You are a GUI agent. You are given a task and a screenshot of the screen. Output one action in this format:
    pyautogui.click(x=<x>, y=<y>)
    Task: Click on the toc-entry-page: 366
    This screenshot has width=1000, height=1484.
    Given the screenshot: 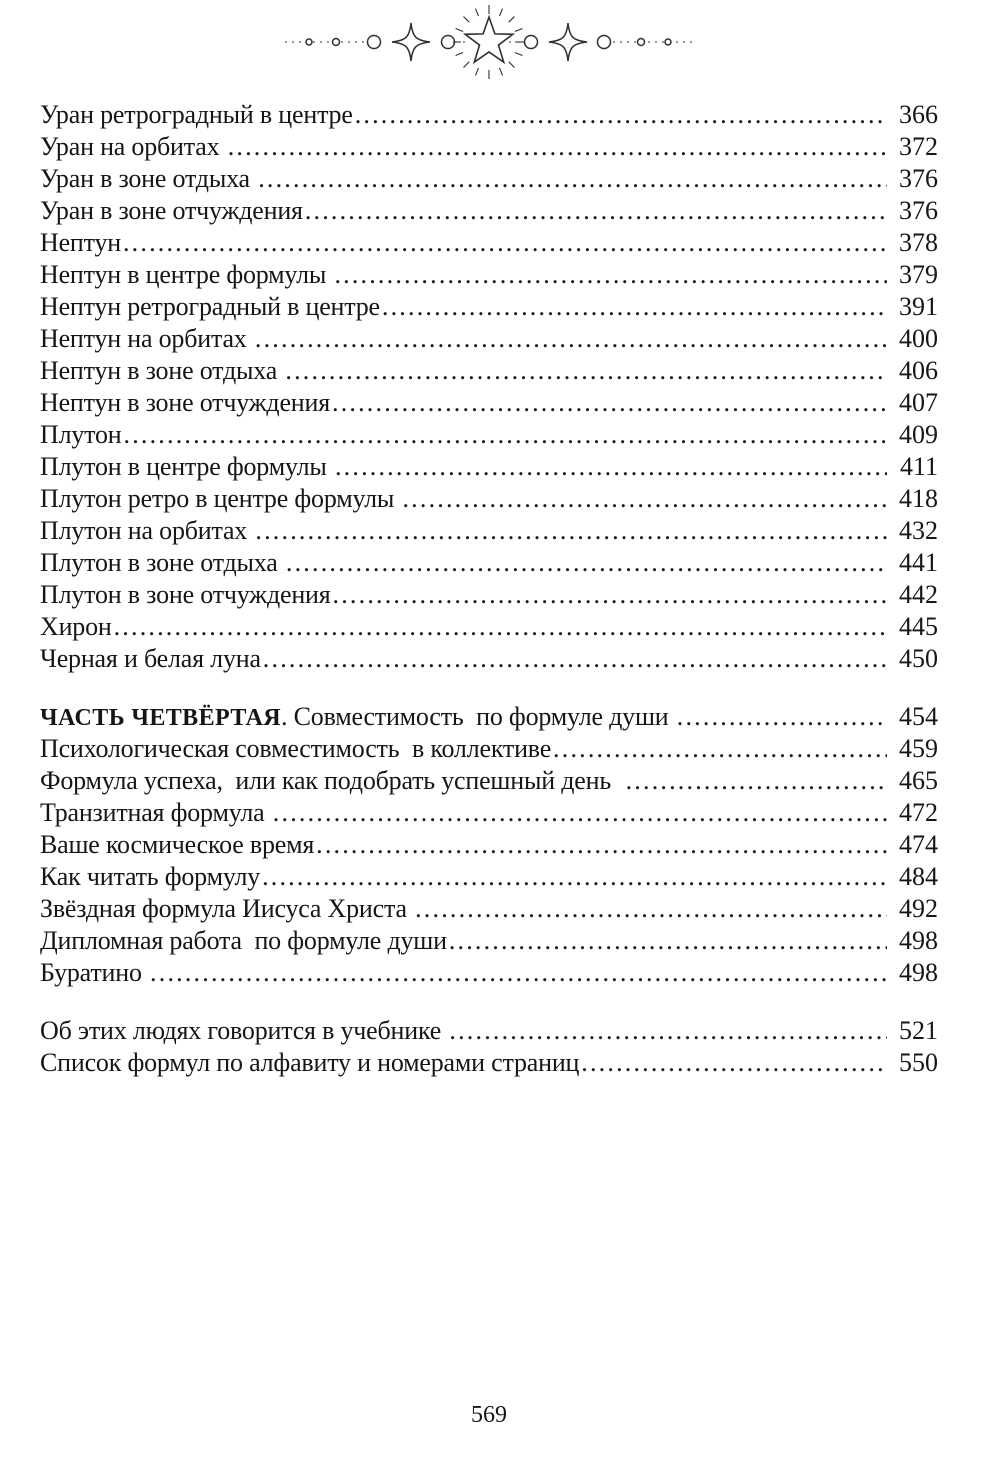 What is the action you would take?
    pyautogui.click(x=918, y=114)
    